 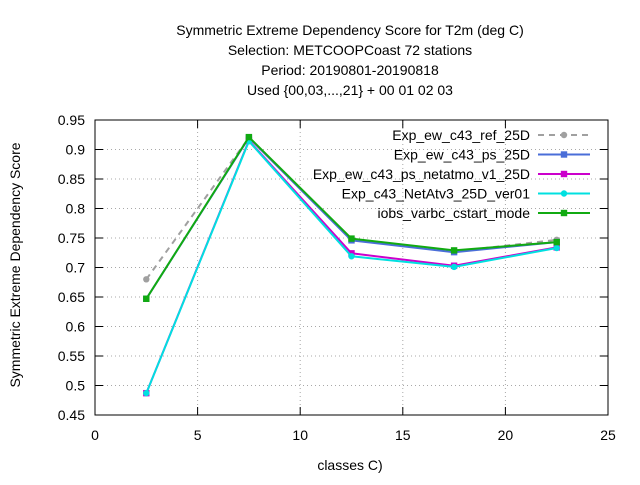 I want to click on legend-label: Exp_ew_c43_ps_netatmo_v1_25D, so click(x=421, y=174).